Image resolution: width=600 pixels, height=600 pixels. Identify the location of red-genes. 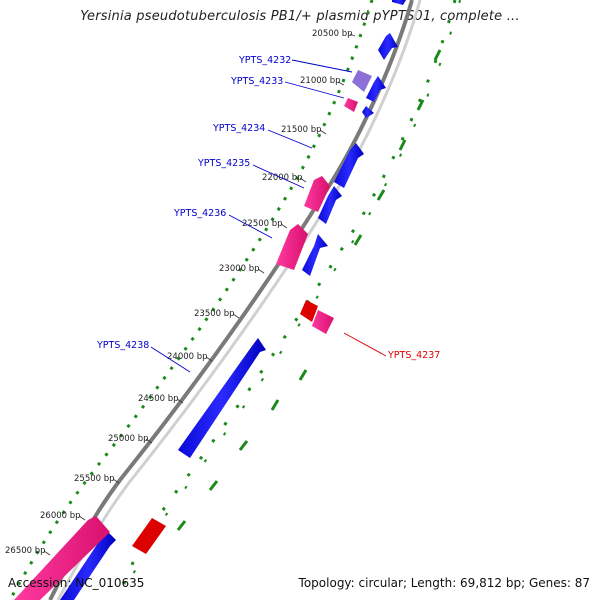
(225, 427).